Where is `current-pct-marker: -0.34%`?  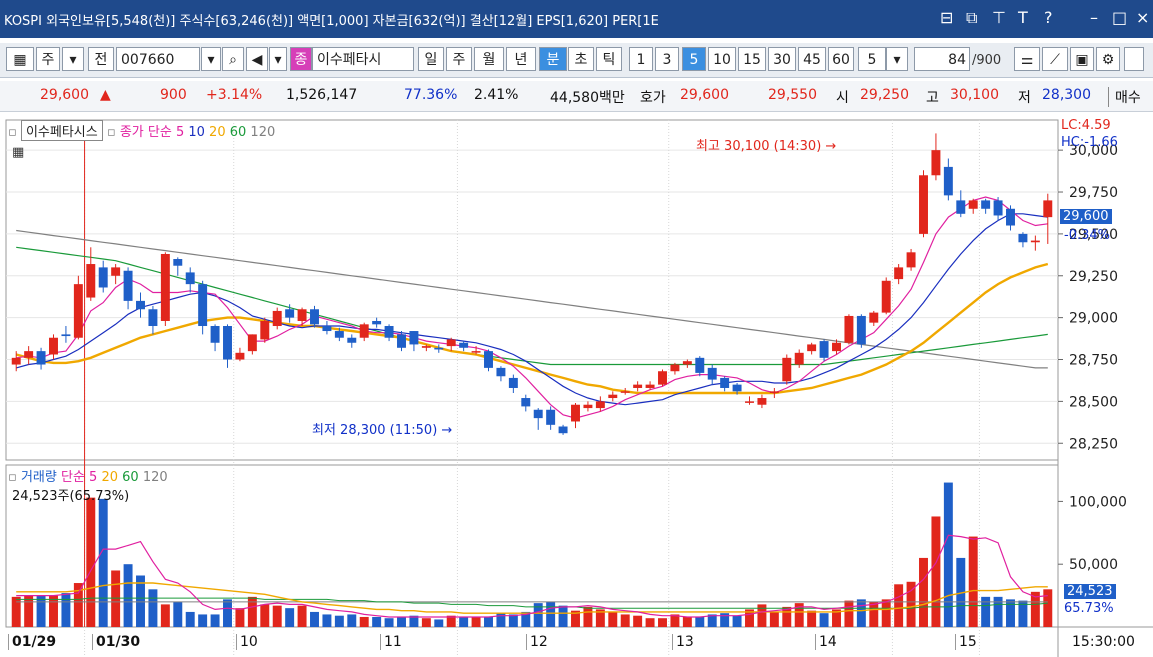 current-pct-marker: -0.34% is located at coordinates (1087, 235).